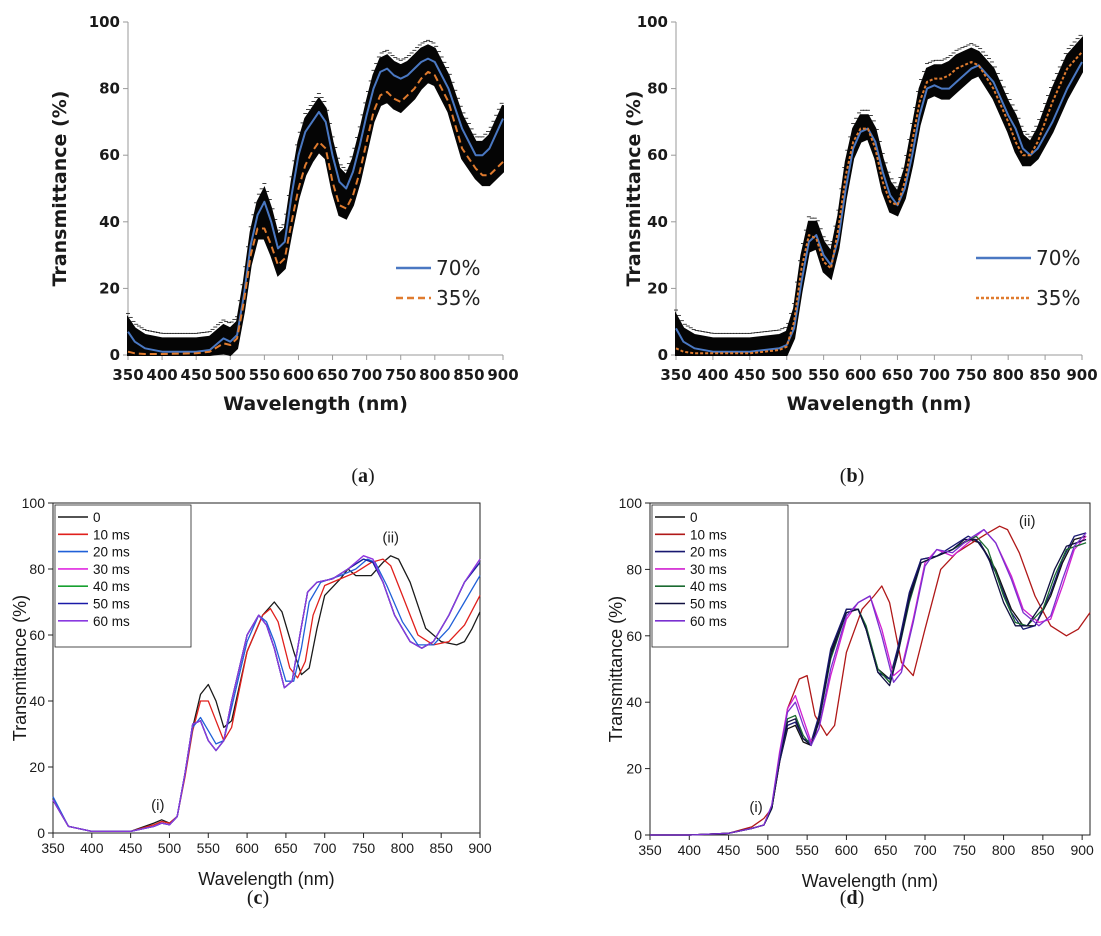  I want to click on legend-label: 10 ms, so click(708, 534).